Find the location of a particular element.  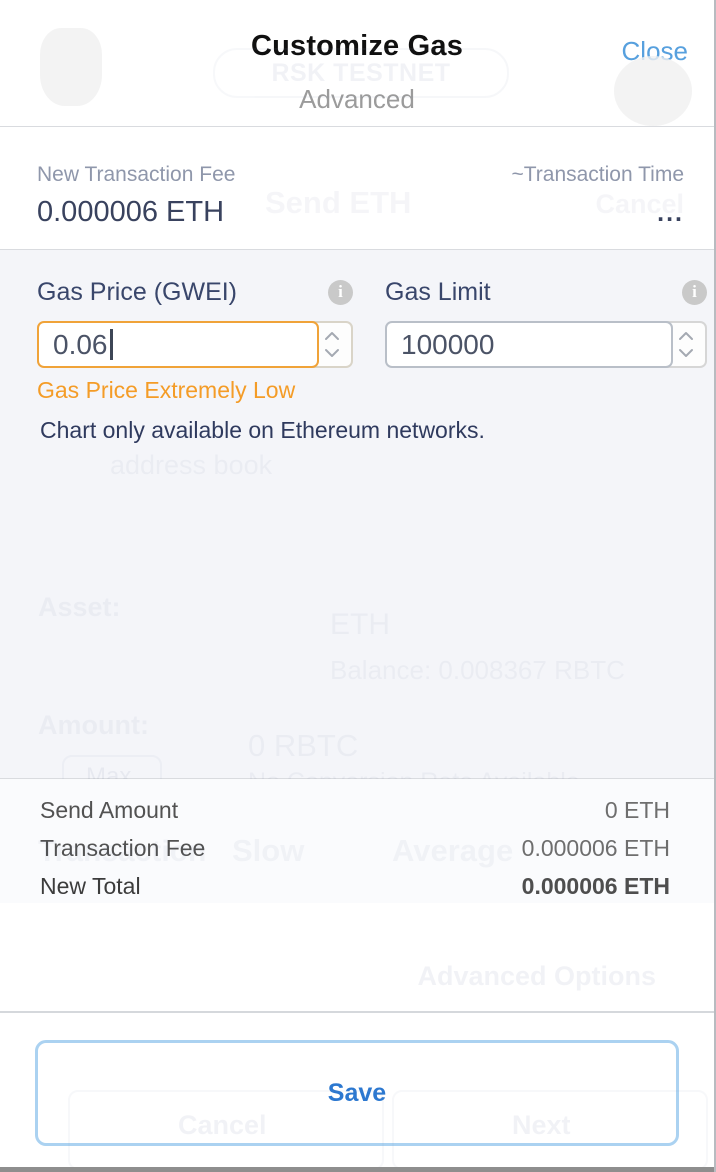

account-avatar-bleed is located at coordinates (653, 91).